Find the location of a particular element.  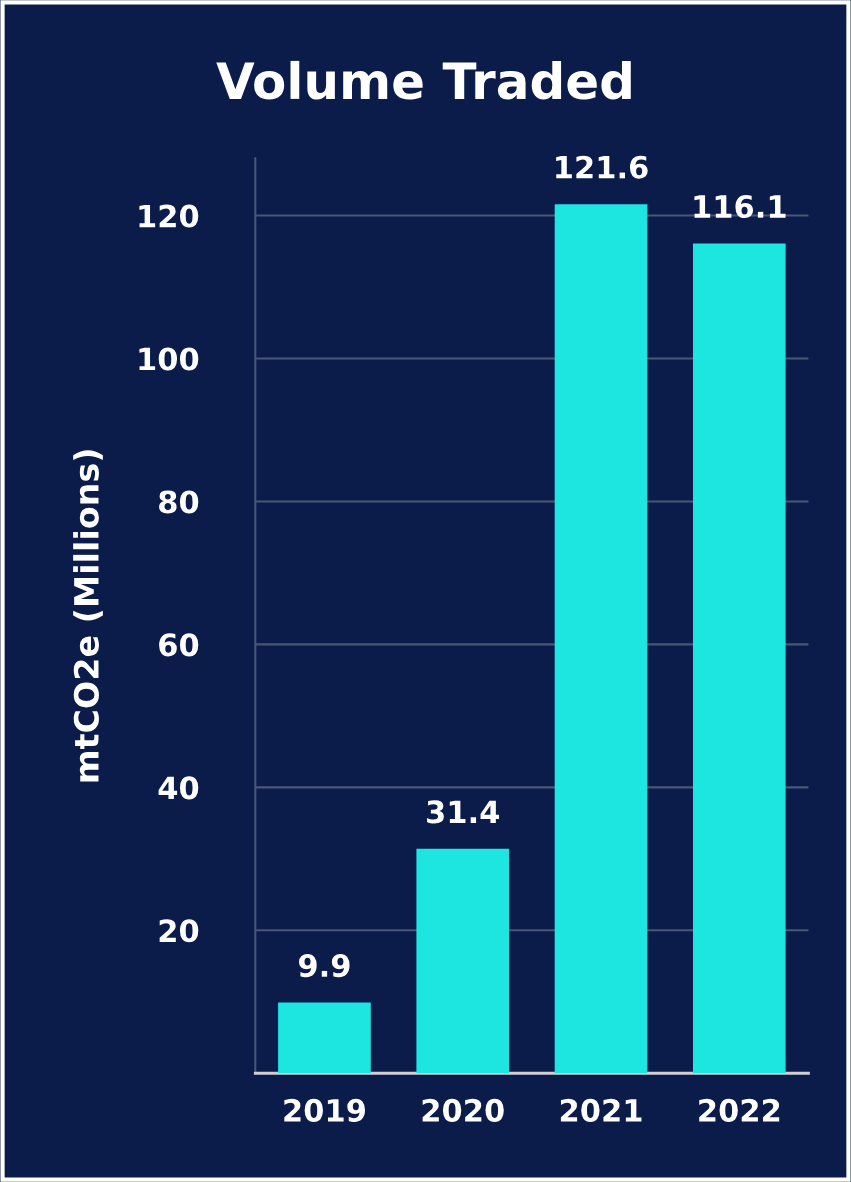

y-tick-label: 20 is located at coordinates (179, 931).